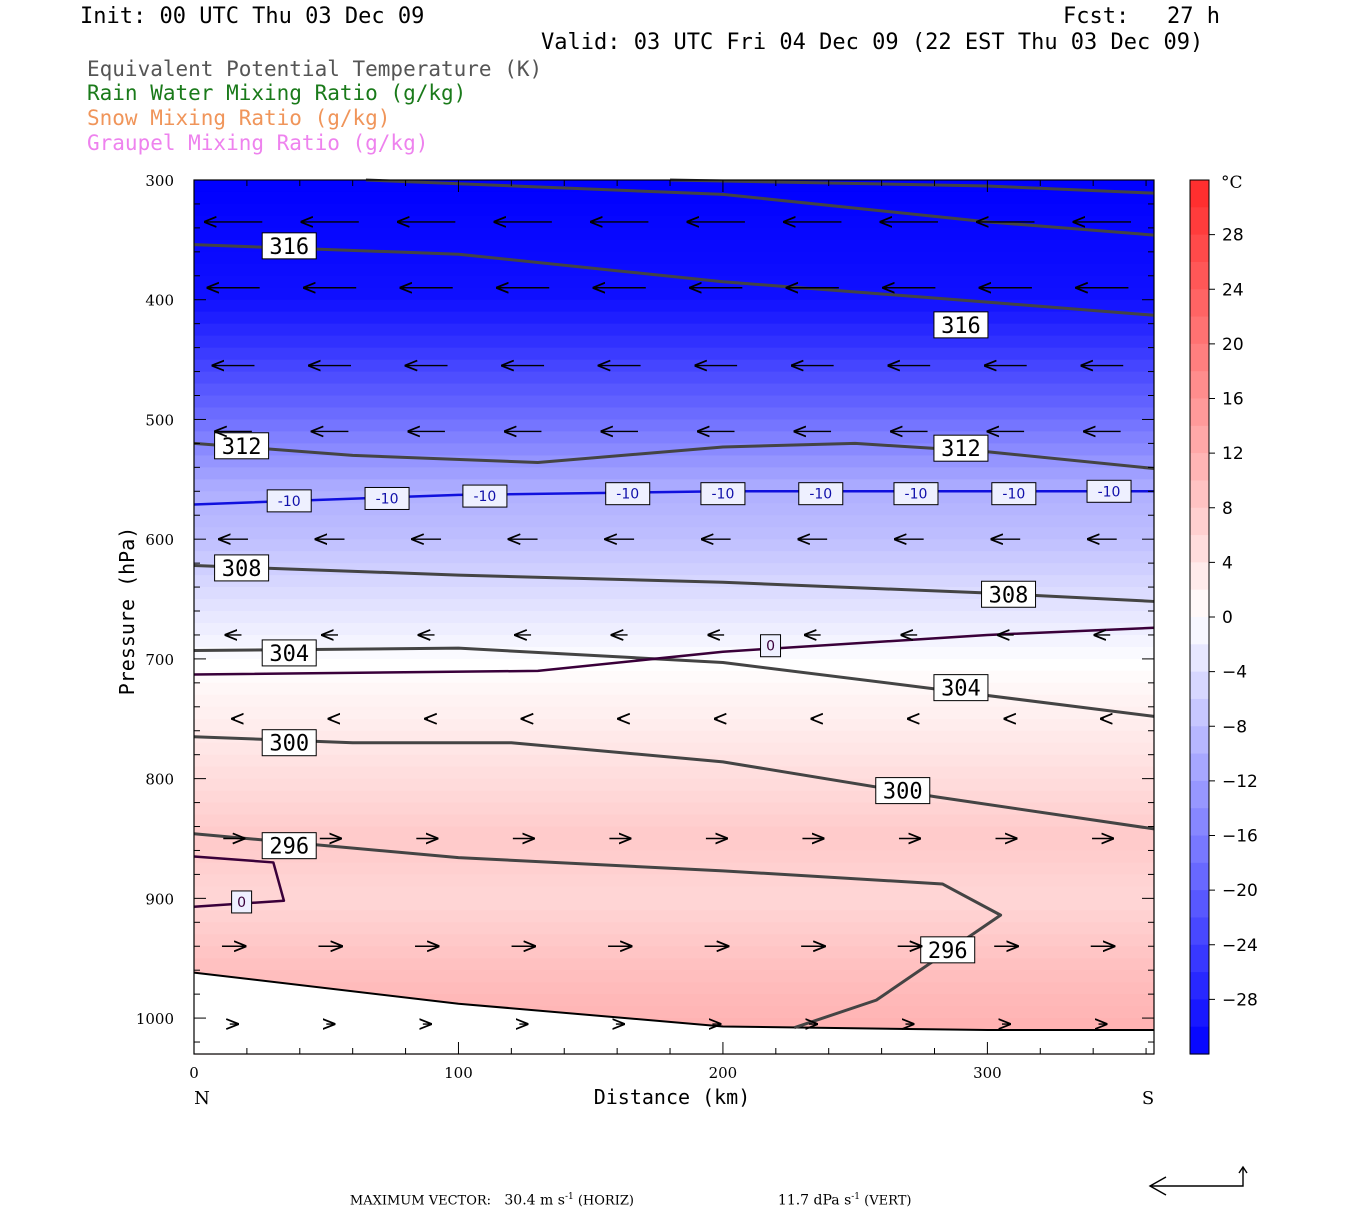 Image resolution: width=1350 pixels, height=1209 pixels. What do you see at coordinates (487, 1192) in the screenshot?
I see `max-vector-caption: MAXIMUM VECTOR: 30.4 m s-1 (HORIZ)` at bounding box center [487, 1192].